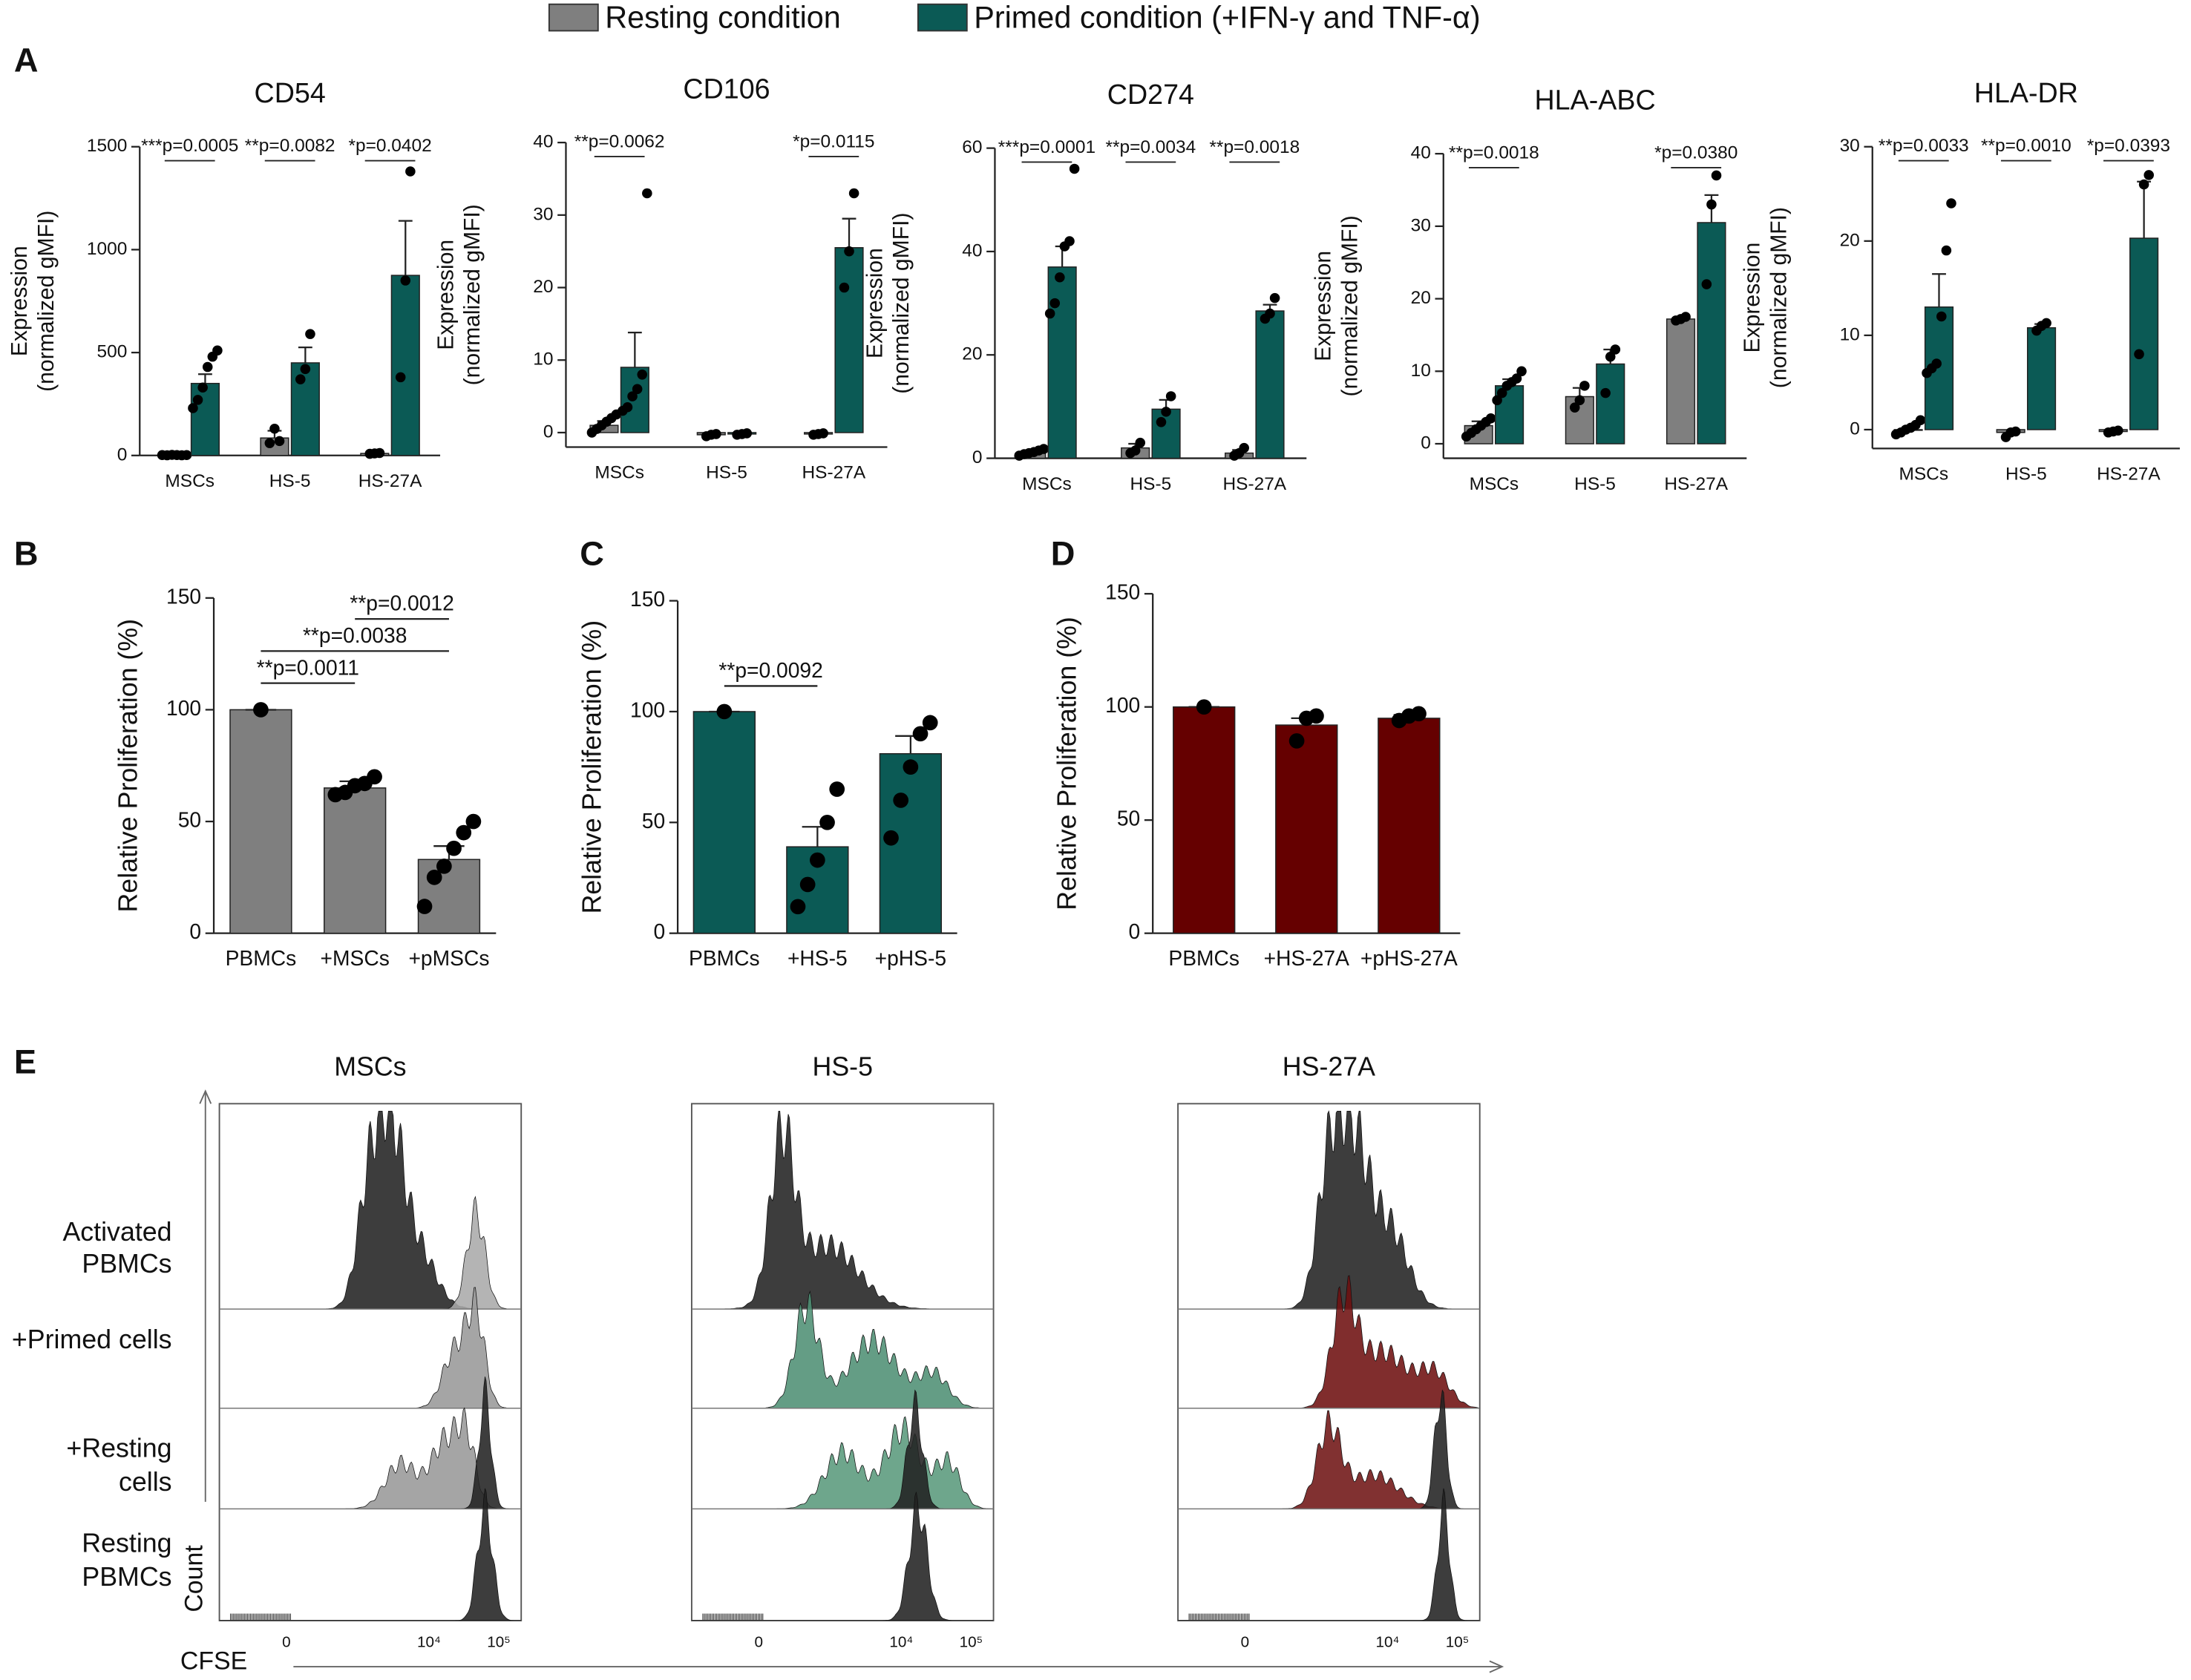 The height and width of the screenshot is (1680, 2191). What do you see at coordinates (647, 710) in the screenshot?
I see `y-tick-label: 100` at bounding box center [647, 710].